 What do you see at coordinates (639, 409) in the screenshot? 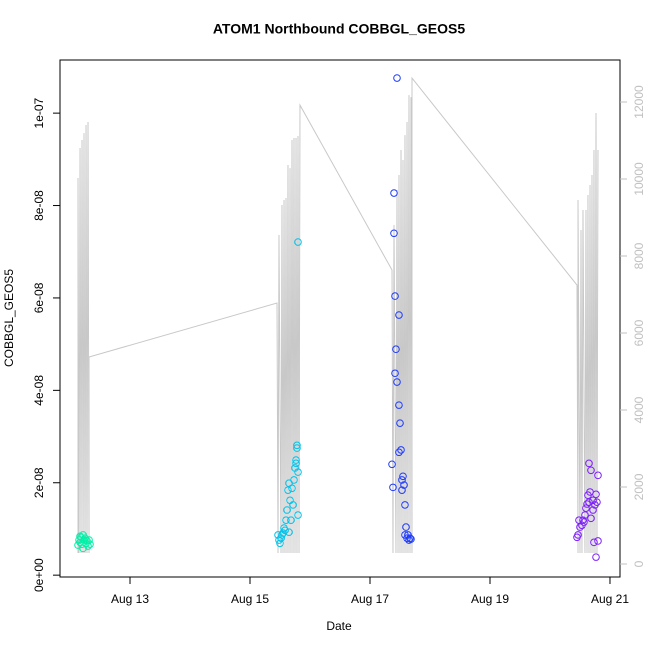
I see `y2-tick-label: 4000` at bounding box center [639, 409].